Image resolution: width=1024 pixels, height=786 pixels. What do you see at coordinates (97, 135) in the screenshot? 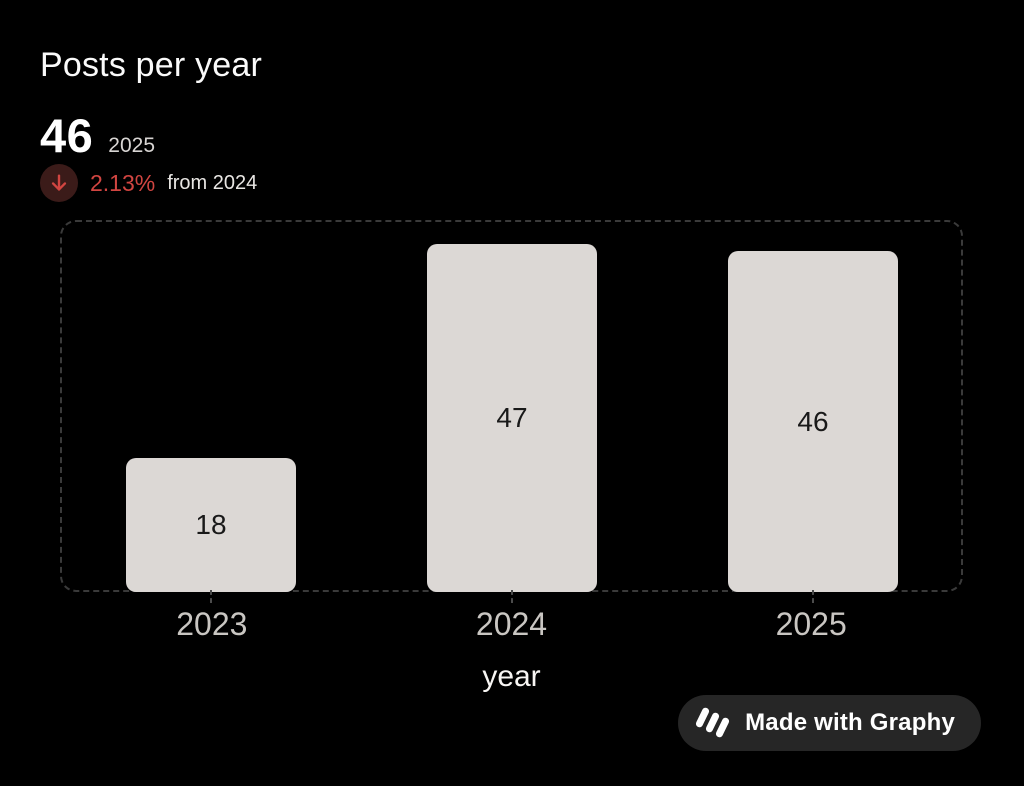
I see `stat-row: 46 2025` at bounding box center [97, 135].